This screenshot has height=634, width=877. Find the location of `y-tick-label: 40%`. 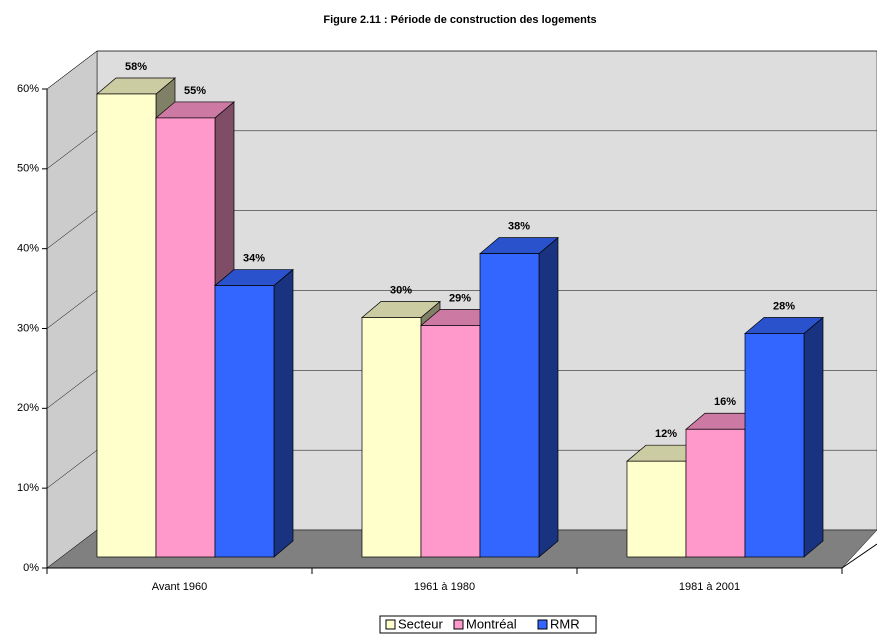

y-tick-label: 40% is located at coordinates (28, 249).